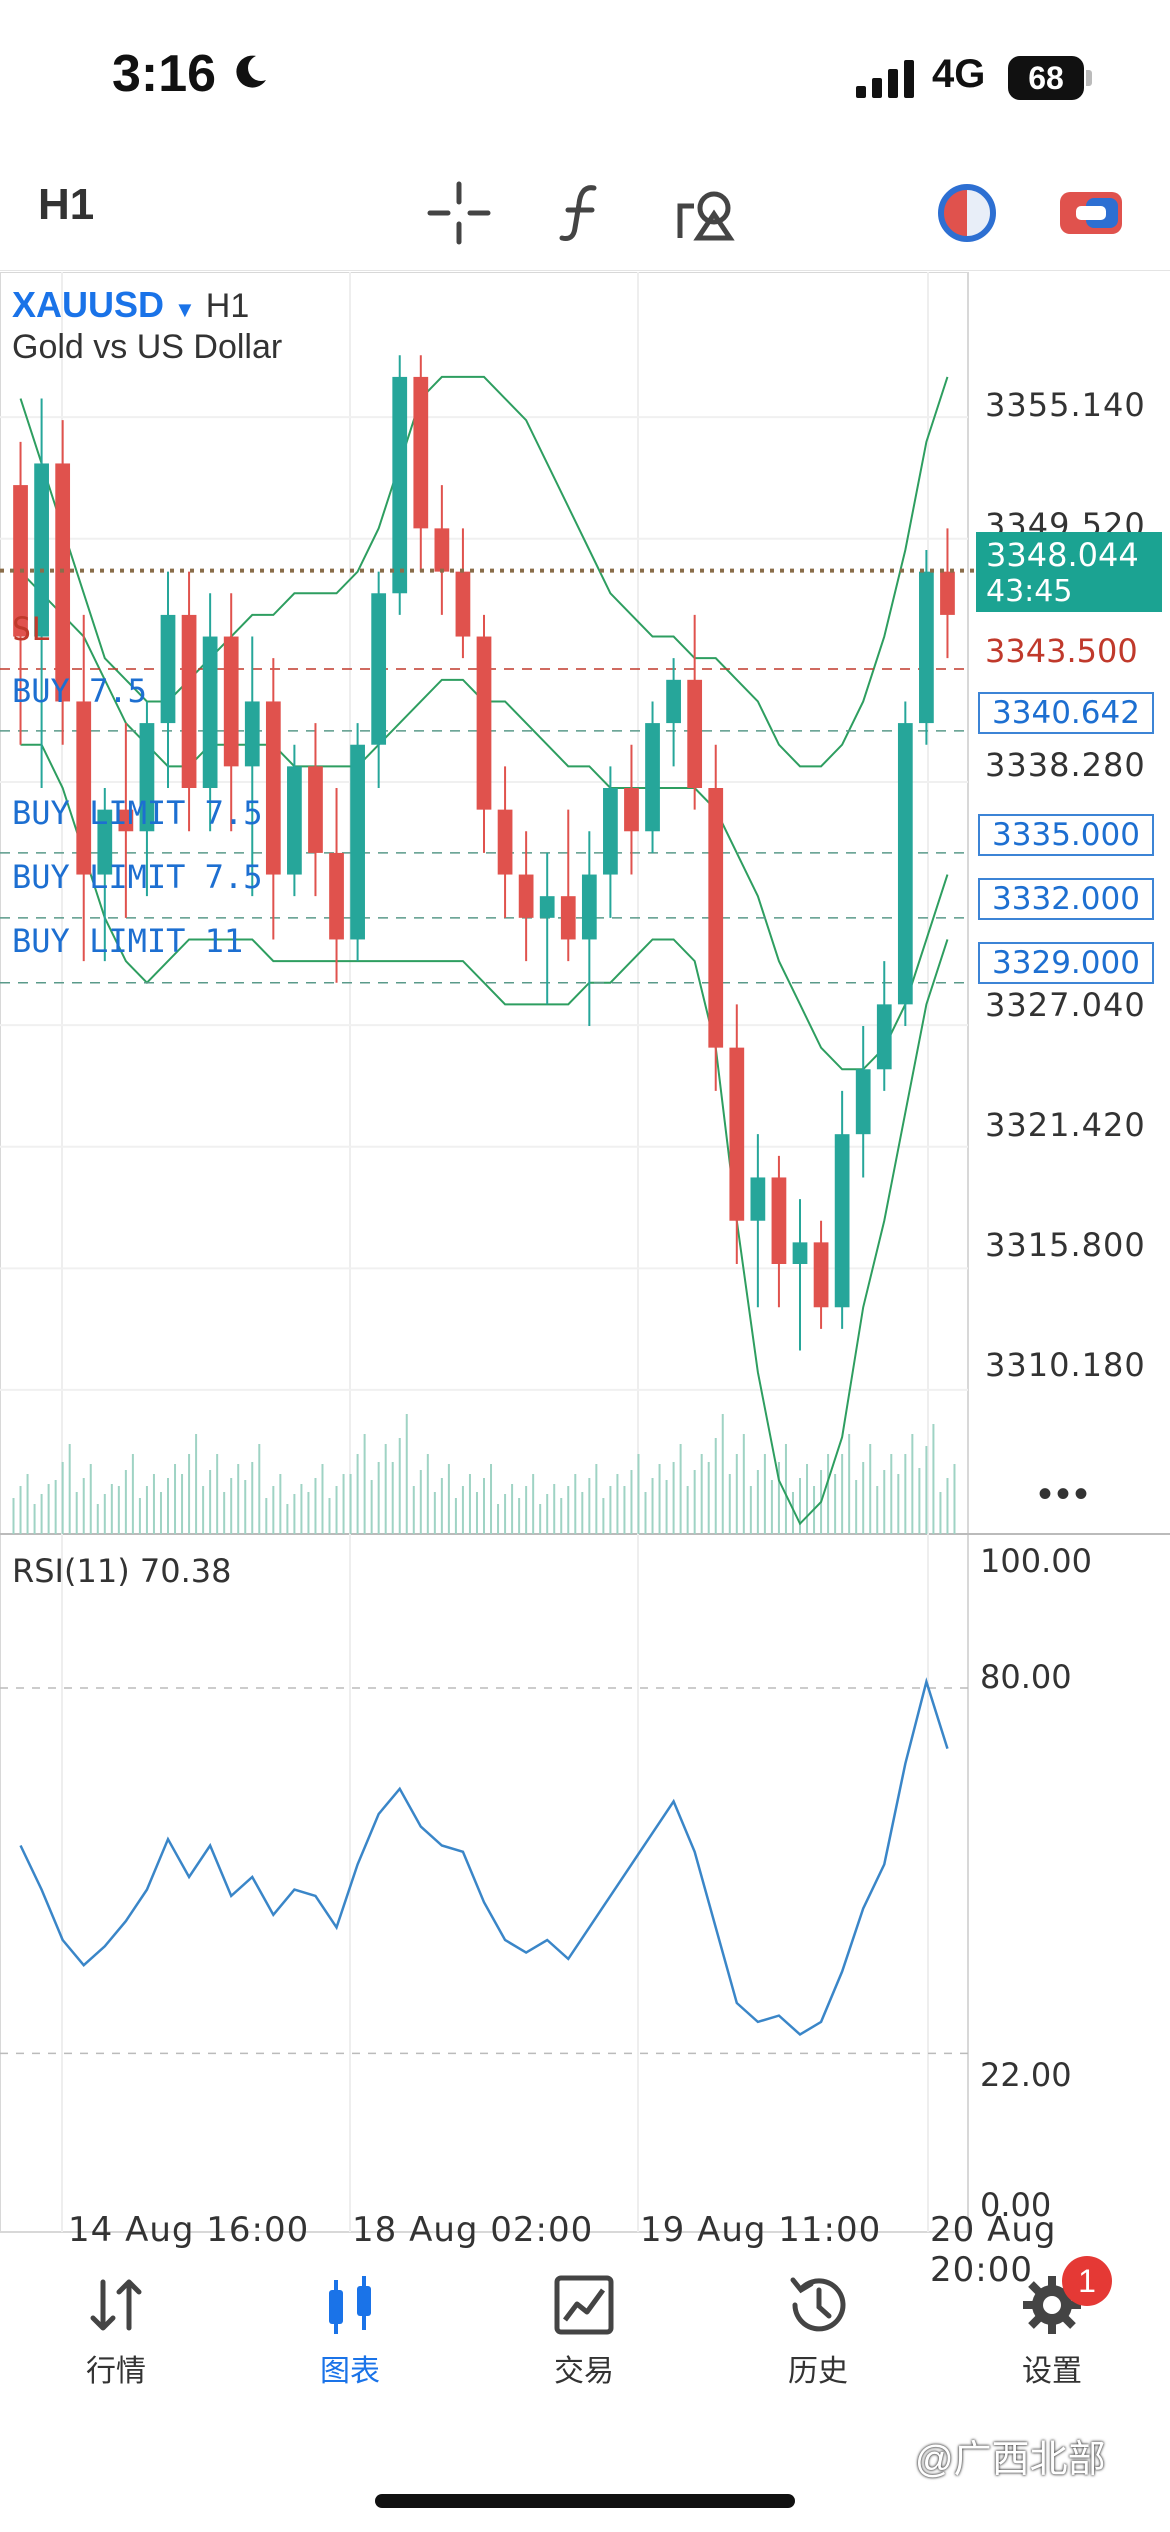 The width and height of the screenshot is (1170, 2532). Describe the element at coordinates (1066, 835) in the screenshot. I see `order-price-tag: 3335.000` at that location.